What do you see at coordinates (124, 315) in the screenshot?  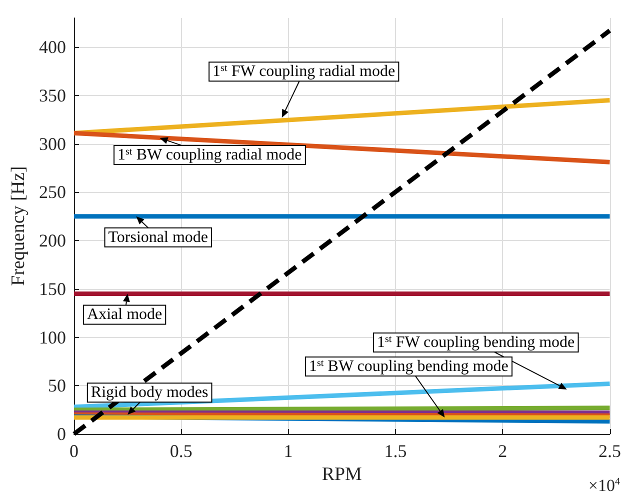 I see `annotation: Axial mode` at bounding box center [124, 315].